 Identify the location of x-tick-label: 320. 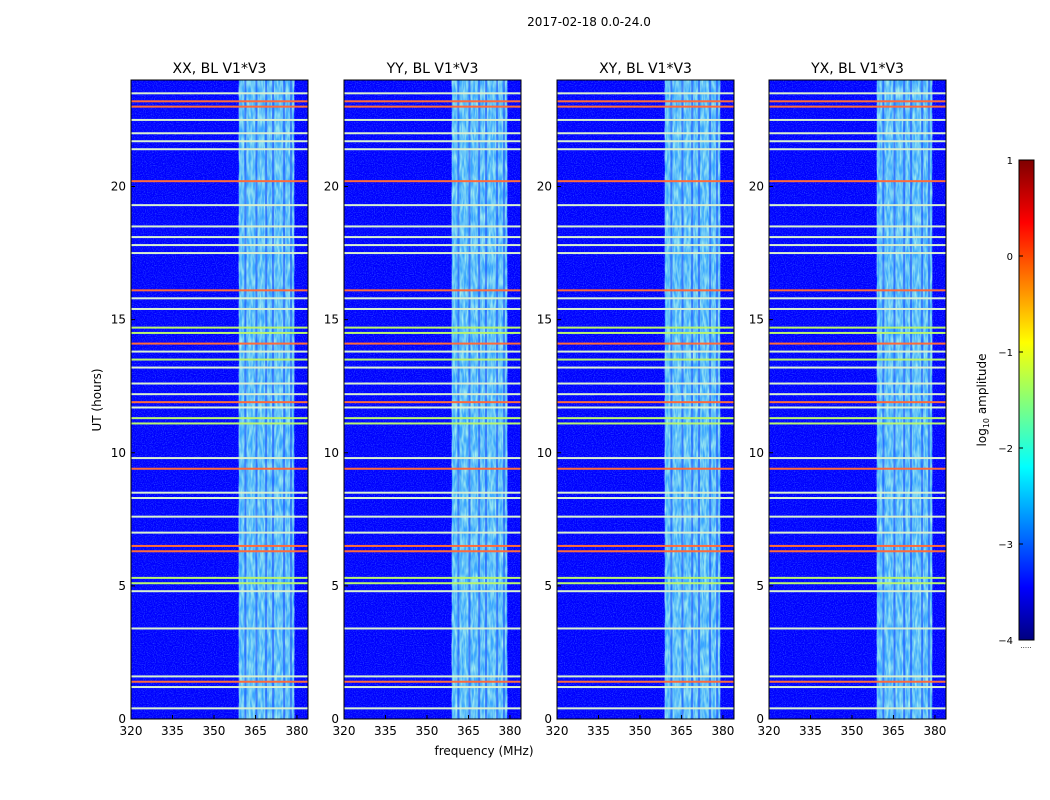
(131, 731).